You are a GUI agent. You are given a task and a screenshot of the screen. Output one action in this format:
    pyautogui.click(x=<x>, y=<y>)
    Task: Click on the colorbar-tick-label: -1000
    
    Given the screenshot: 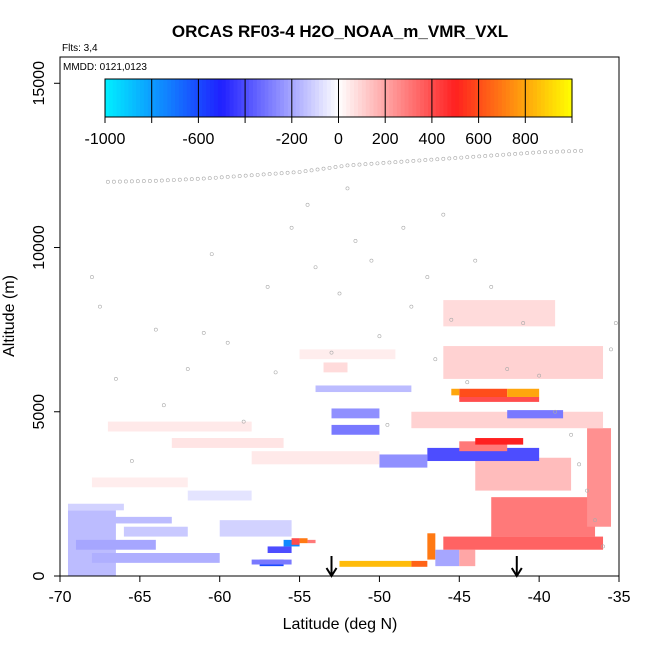 What is the action you would take?
    pyautogui.click(x=105, y=139)
    